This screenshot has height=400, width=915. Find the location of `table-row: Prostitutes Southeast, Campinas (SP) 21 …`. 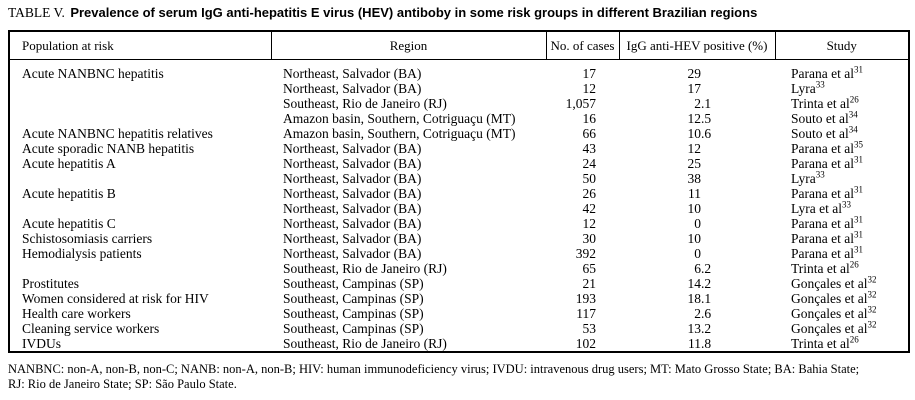

table-row: Prostitutes Southeast, Campinas (SP) 21 … is located at coordinates (459, 282).